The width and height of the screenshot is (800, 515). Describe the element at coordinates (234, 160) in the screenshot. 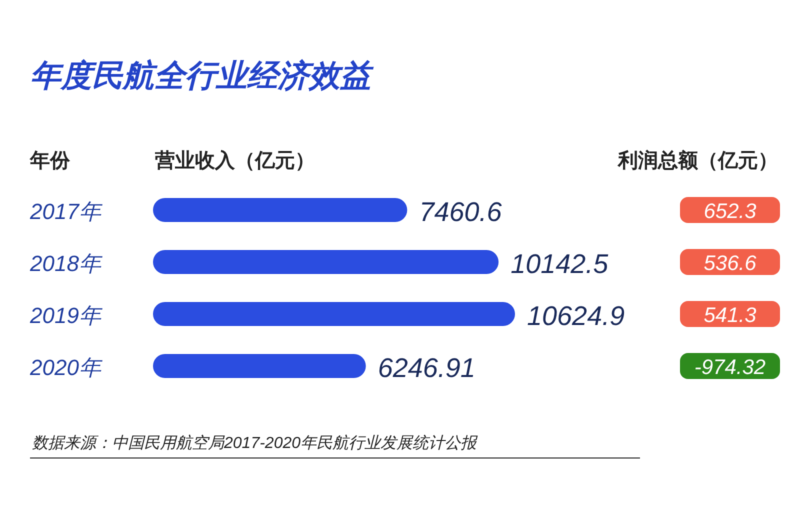

I see `x-axis-title: 营业收入（亿元）` at that location.